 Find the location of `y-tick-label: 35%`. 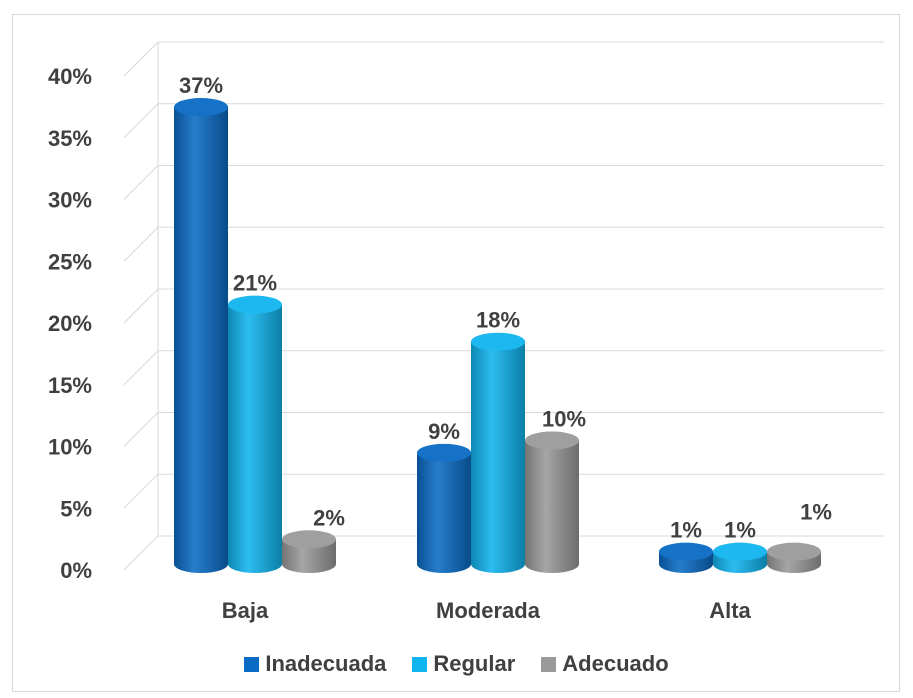

y-tick-label: 35% is located at coordinates (70, 138).